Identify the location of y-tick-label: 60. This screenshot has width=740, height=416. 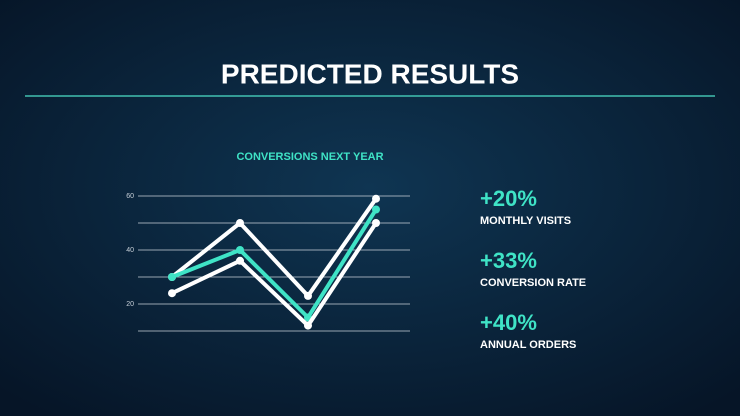
(130, 196).